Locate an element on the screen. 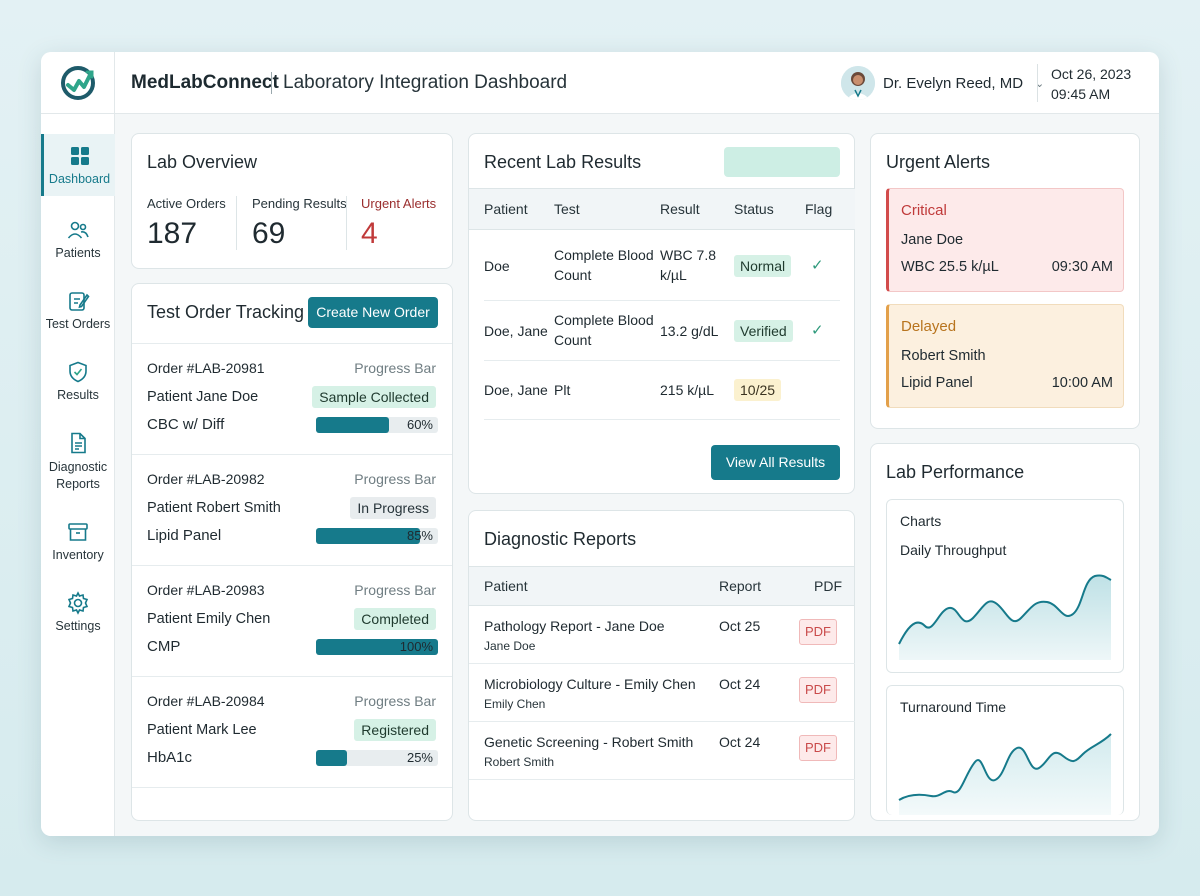 The height and width of the screenshot is (896, 1200). sidebar-item-patients: Patients is located at coordinates (78, 239).